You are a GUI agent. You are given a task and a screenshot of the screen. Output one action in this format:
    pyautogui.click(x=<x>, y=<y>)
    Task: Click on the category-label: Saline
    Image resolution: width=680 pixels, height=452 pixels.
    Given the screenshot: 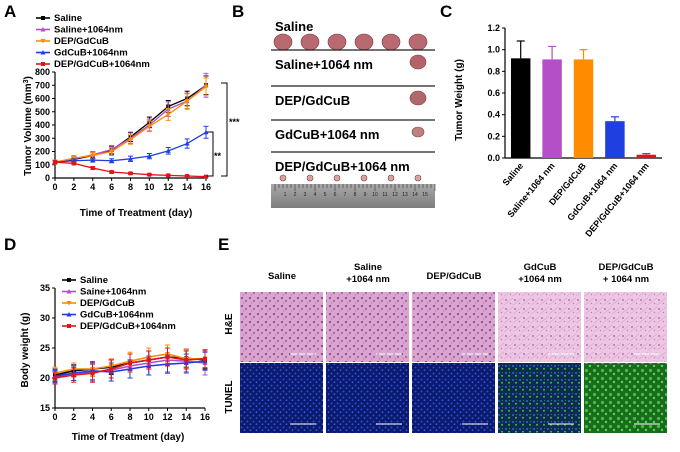 What is the action you would take?
    pyautogui.click(x=513, y=174)
    